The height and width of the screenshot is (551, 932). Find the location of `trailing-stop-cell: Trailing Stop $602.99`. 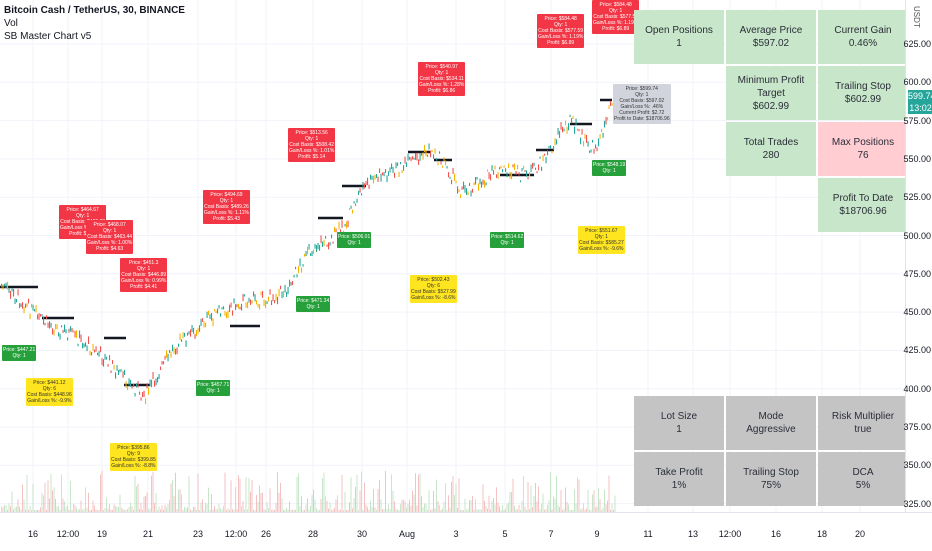

trailing-stop-cell: Trailing Stop $602.99 is located at coordinates (863, 93).